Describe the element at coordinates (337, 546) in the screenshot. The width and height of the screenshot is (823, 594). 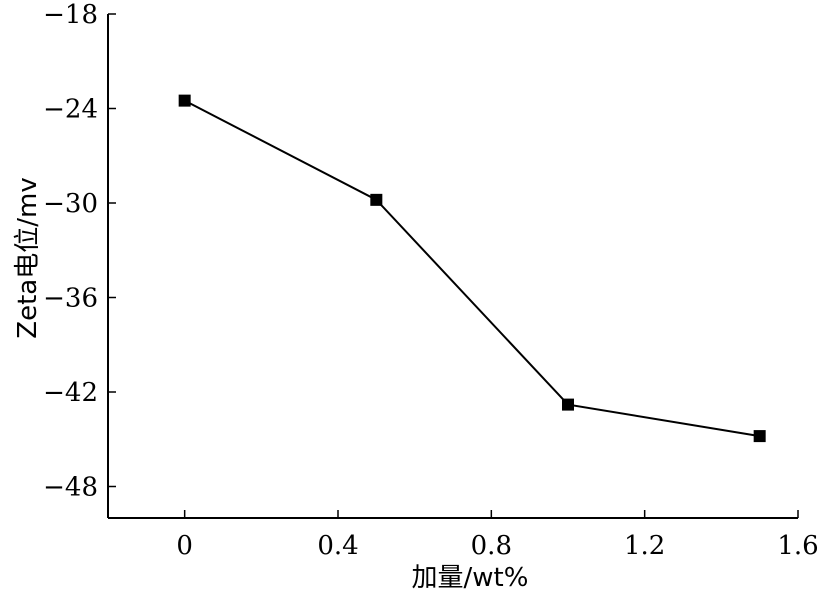
I see `x-tick-label: 0.4` at that location.